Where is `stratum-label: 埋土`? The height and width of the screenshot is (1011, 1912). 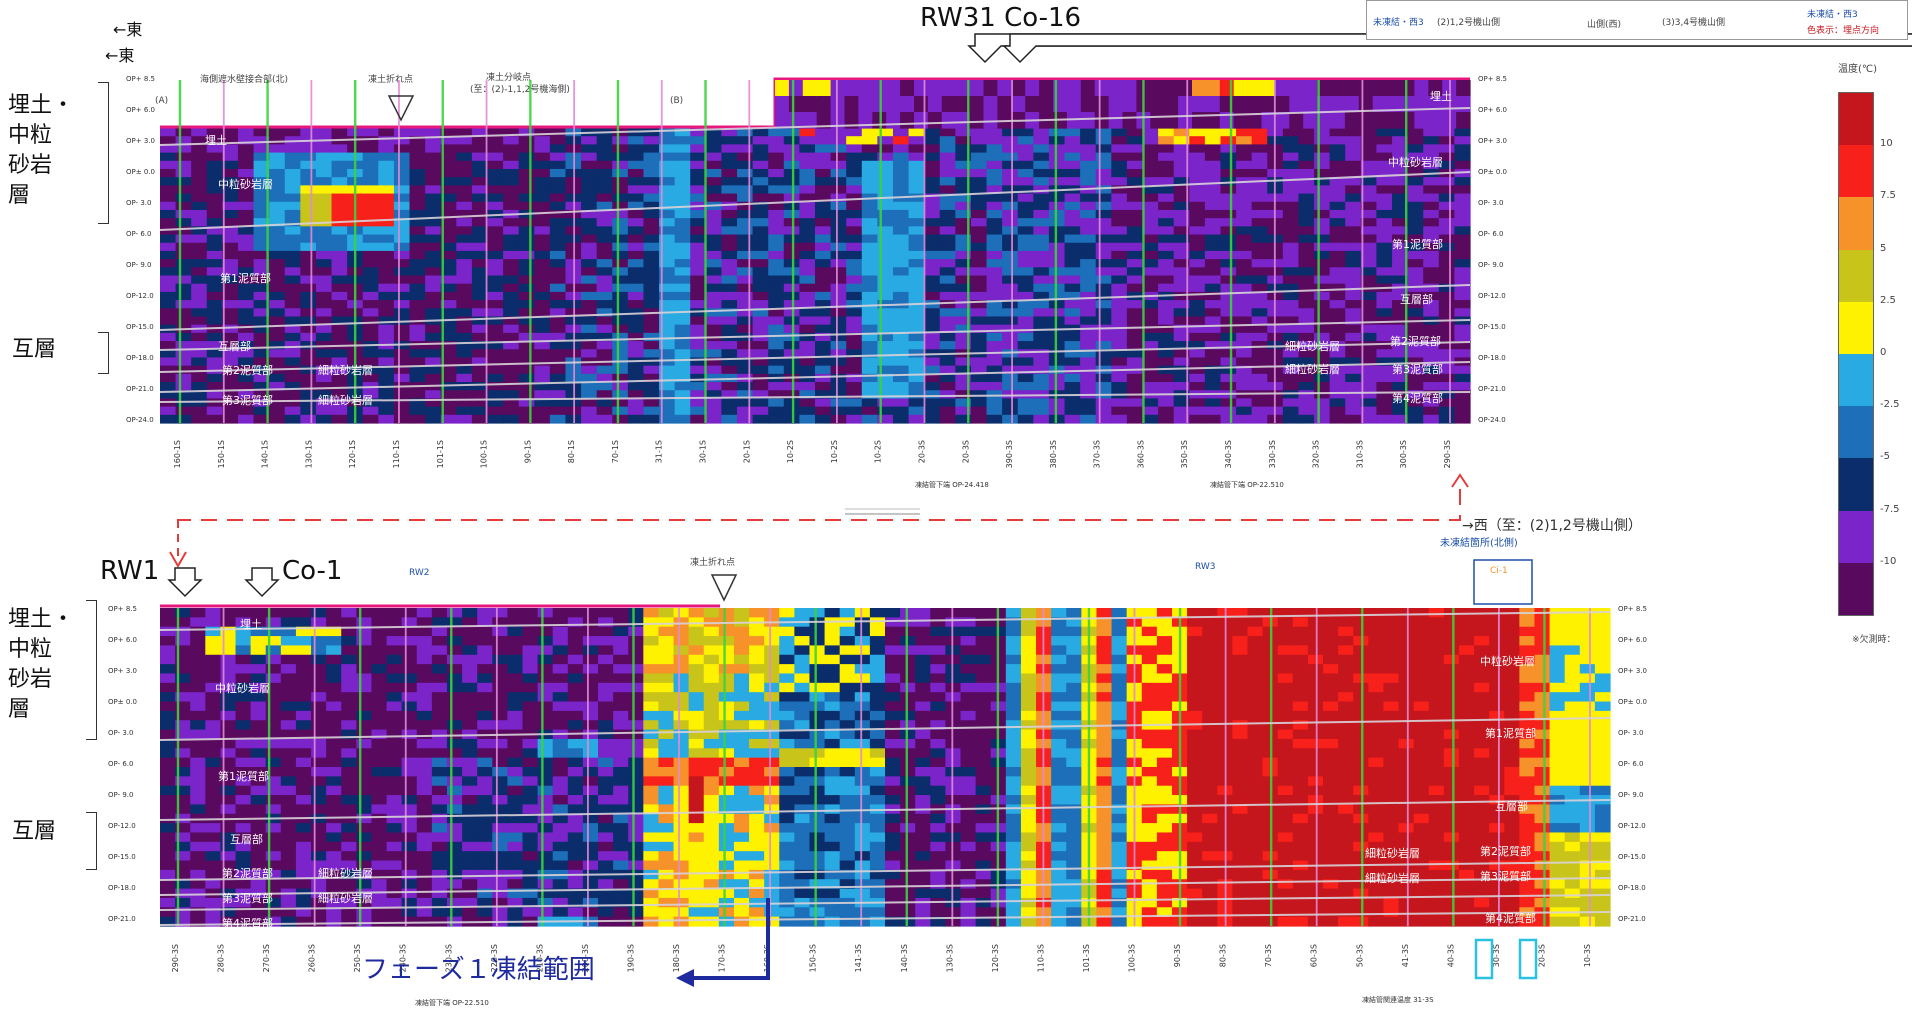
stratum-label: 埋土 is located at coordinates (1441, 96).